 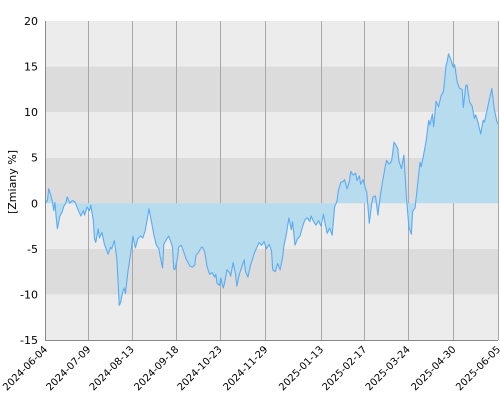 What do you see at coordinates (69, 368) in the screenshot?
I see `x-tick-label: 2024-07-09` at bounding box center [69, 368].